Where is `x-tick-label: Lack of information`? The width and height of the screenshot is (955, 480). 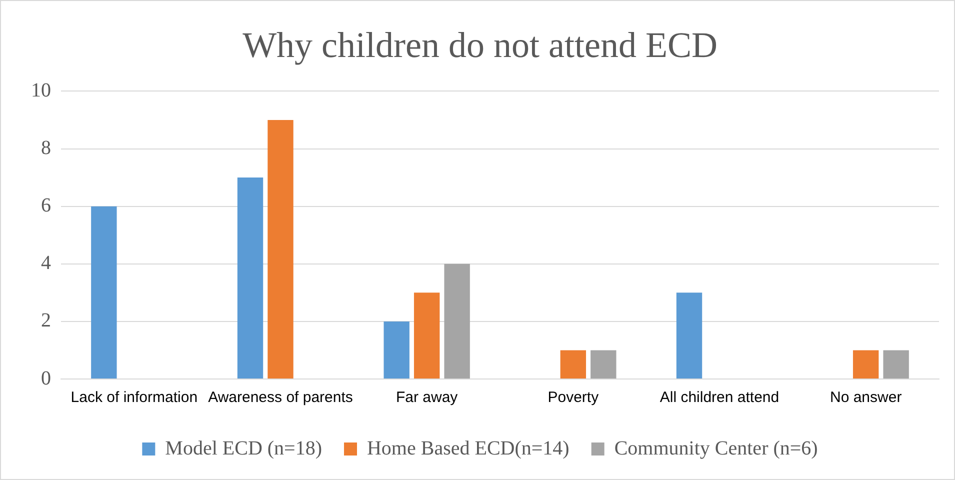
x-tick-label: Lack of information is located at coordinates (134, 397).